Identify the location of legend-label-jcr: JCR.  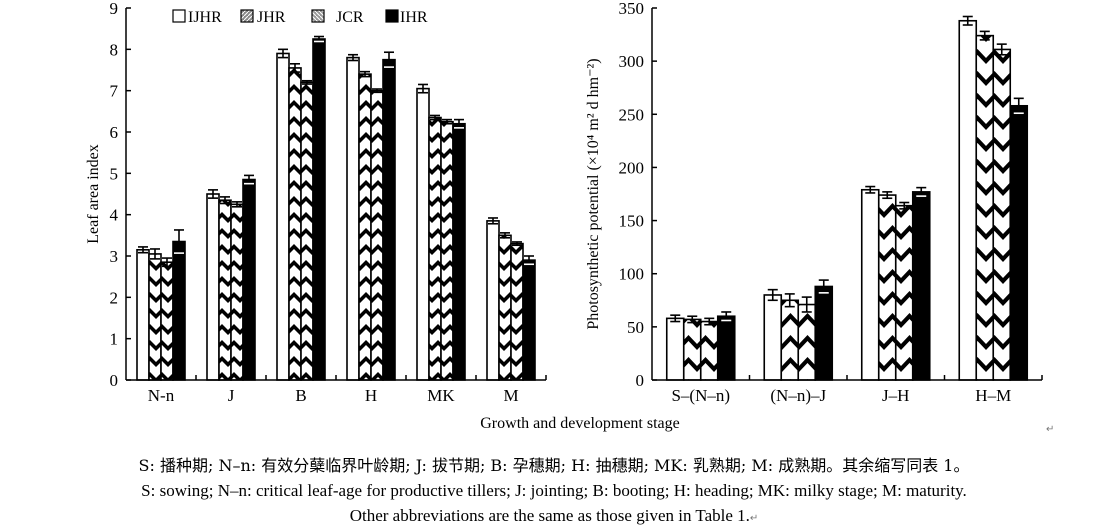
(350, 17).